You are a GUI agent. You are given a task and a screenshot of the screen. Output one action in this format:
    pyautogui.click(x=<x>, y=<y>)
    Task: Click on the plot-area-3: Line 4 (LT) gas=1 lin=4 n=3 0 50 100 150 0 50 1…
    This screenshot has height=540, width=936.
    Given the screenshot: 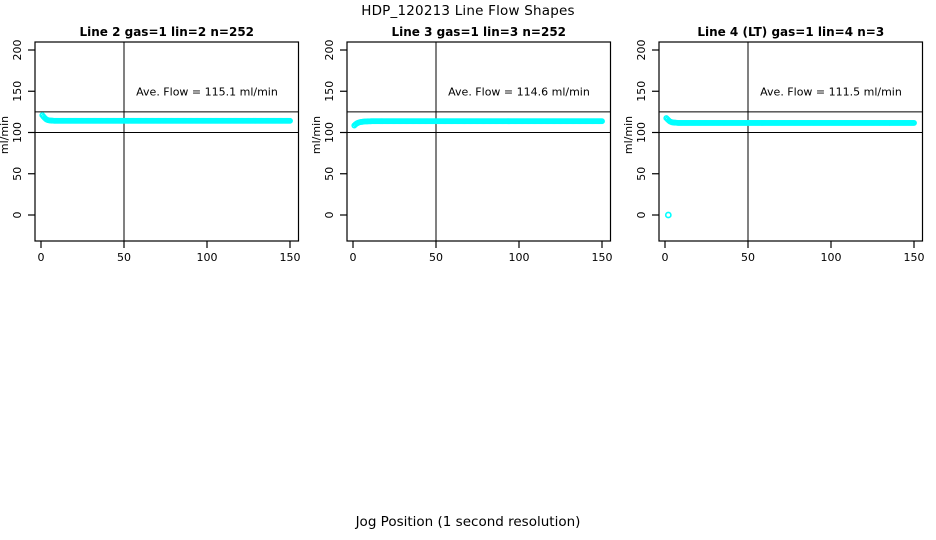 What is the action you would take?
    pyautogui.click(x=774, y=144)
    